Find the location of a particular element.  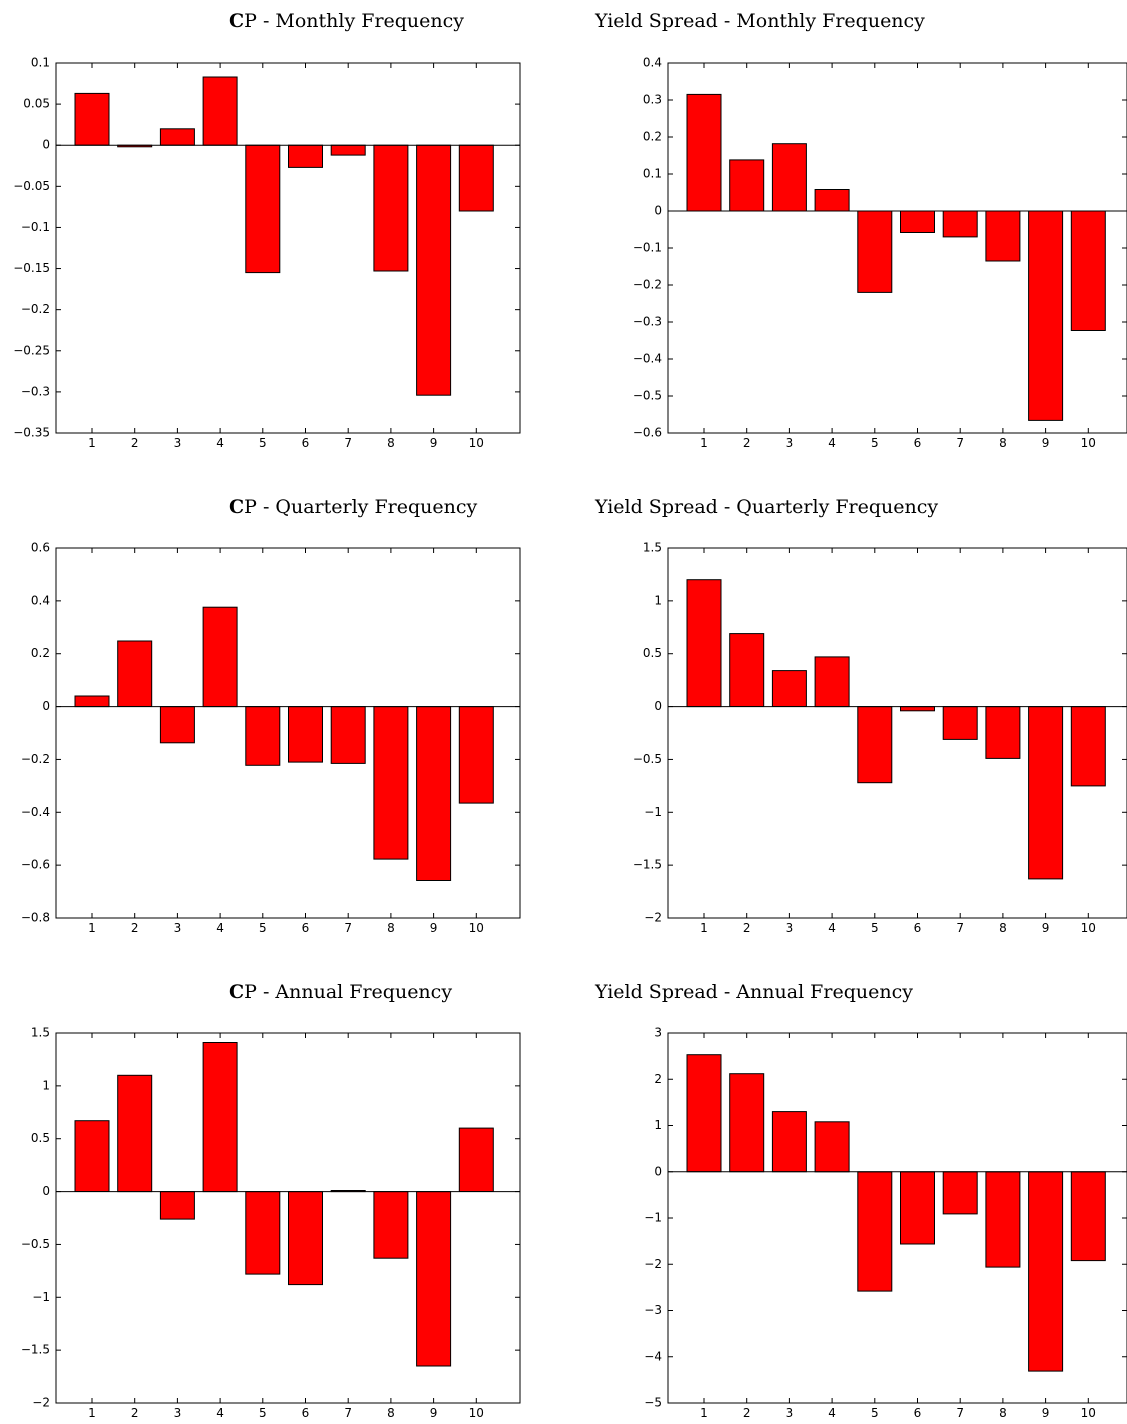

y-tick-label: 1 is located at coordinates (46, 1085).